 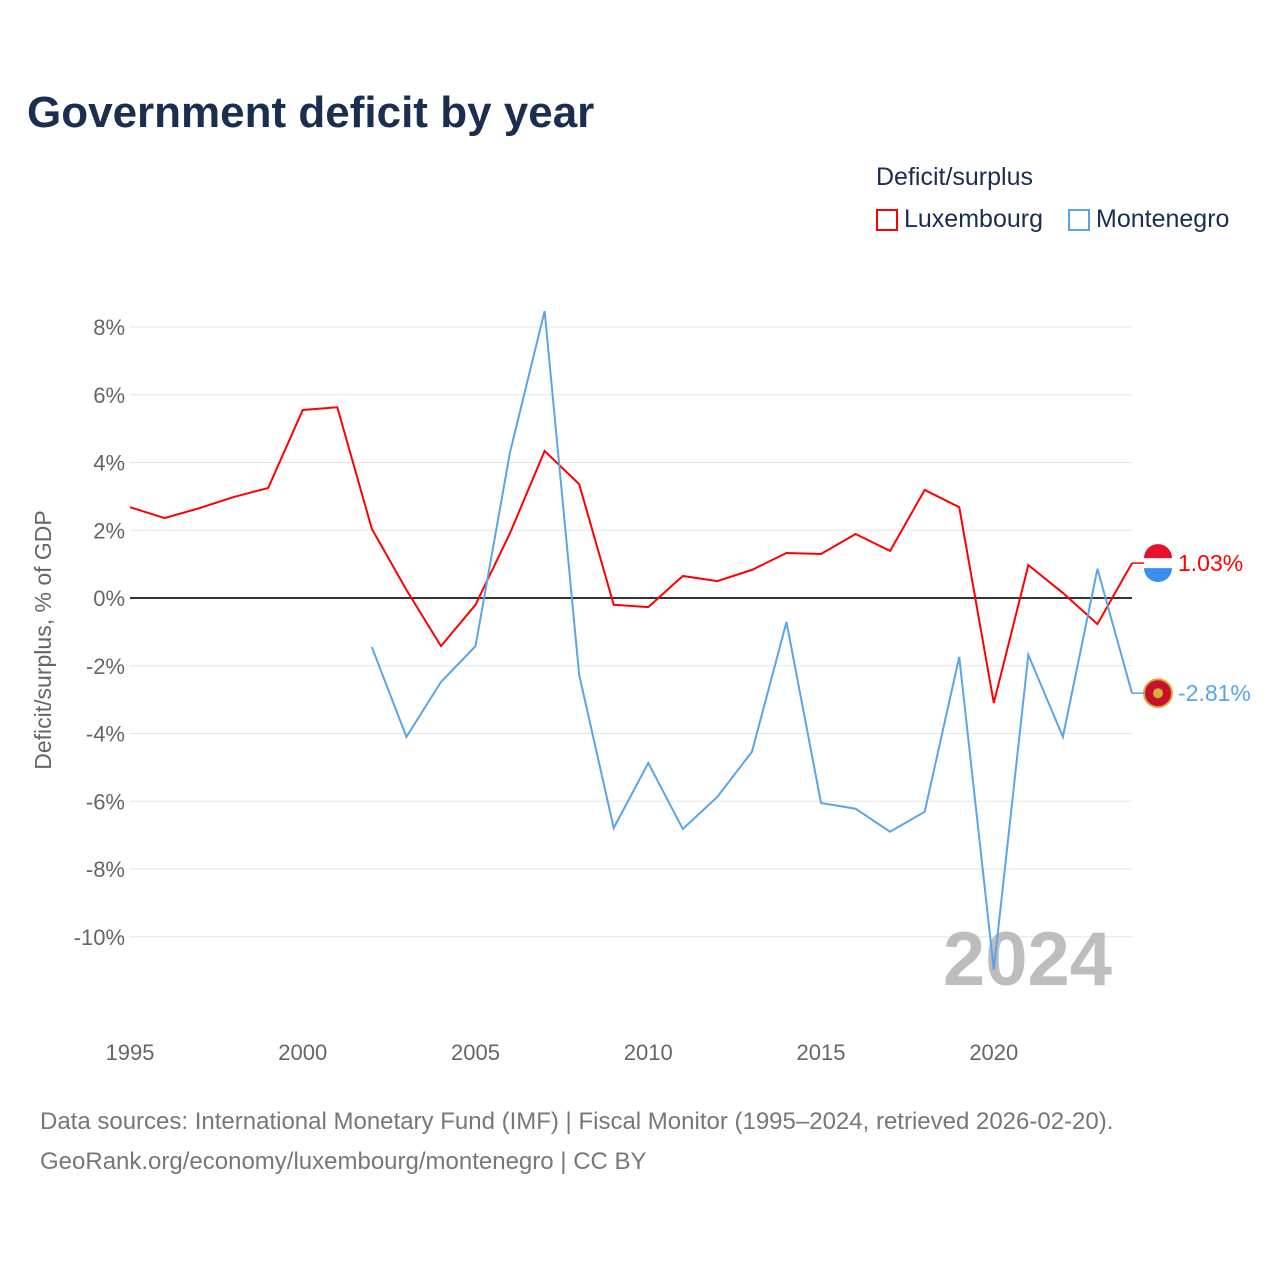 I want to click on legend-item-montenegro: Montenegro, so click(x=1148, y=219).